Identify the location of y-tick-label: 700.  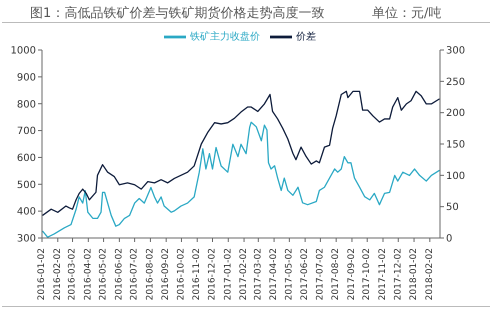
(26, 132).